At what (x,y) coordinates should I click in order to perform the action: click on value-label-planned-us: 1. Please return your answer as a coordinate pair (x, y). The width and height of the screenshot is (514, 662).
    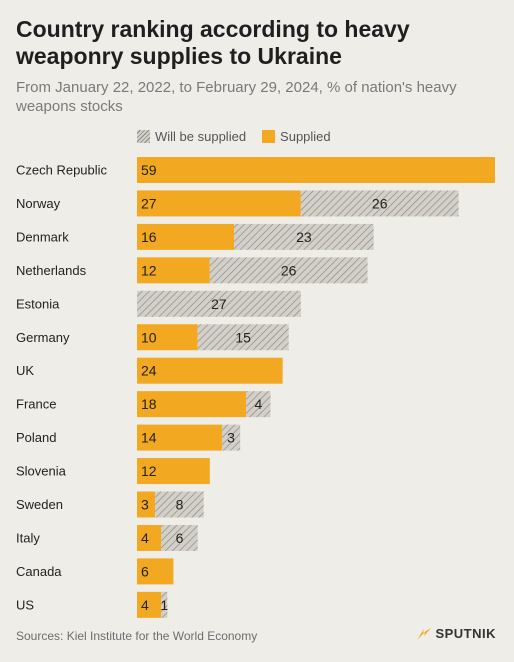
    Looking at the image, I should click on (164, 605).